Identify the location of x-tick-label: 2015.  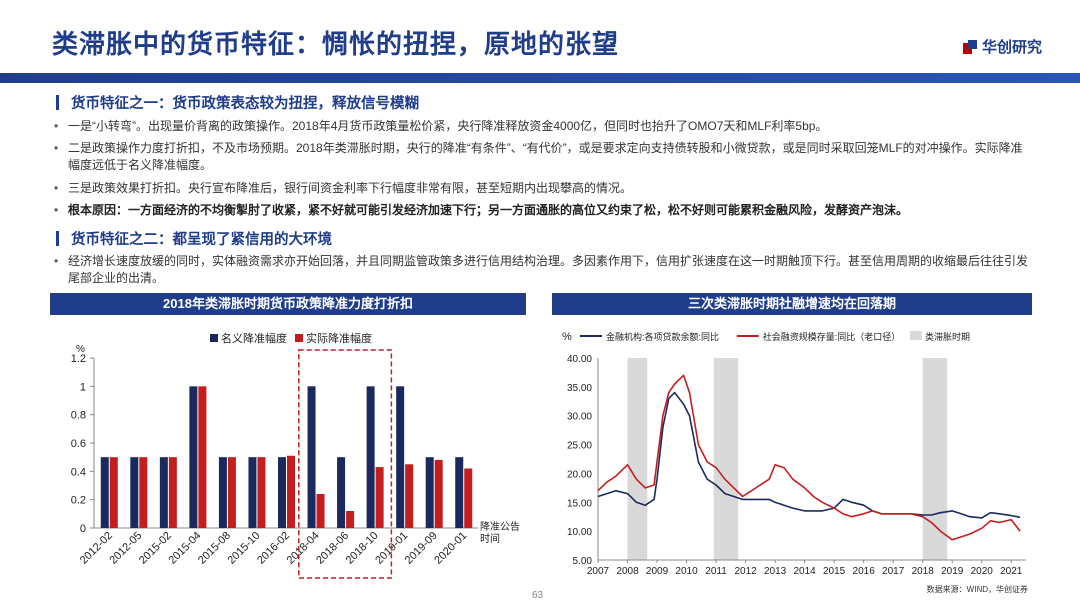
(834, 571).